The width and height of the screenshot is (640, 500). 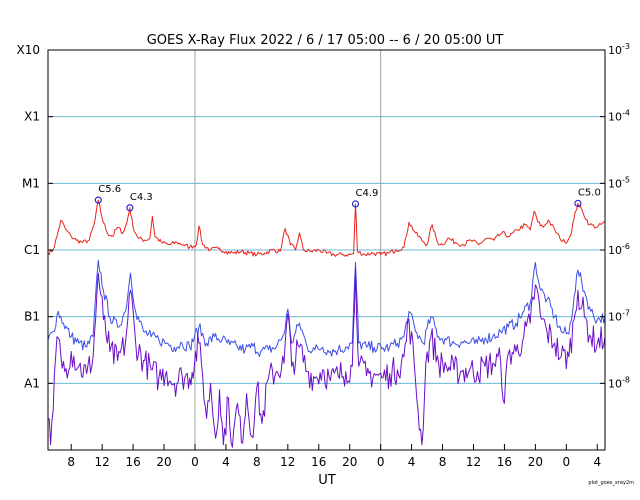 I want to click on flare-class-labels: X10 X1 M1 C1 B1 A1, so click(x=35, y=216).